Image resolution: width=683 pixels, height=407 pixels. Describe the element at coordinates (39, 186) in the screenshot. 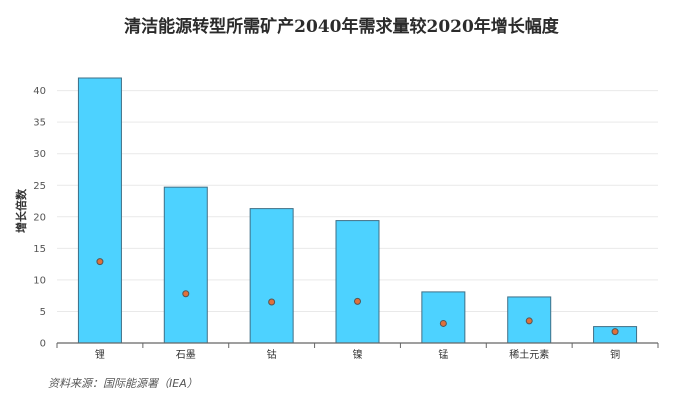

I see `y-tick-label: 25` at that location.